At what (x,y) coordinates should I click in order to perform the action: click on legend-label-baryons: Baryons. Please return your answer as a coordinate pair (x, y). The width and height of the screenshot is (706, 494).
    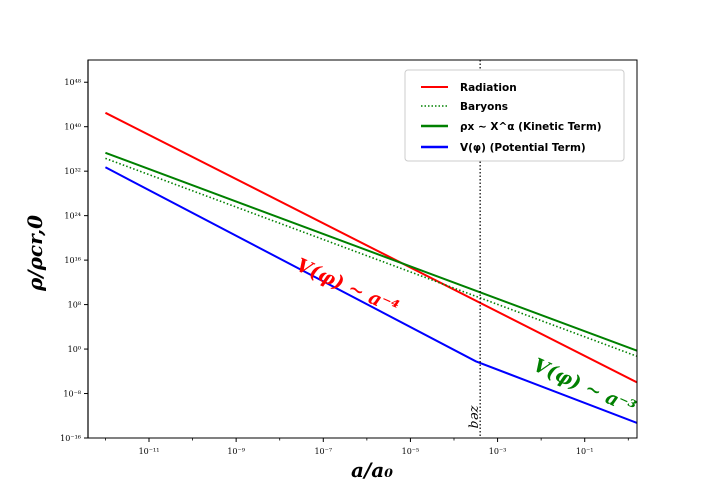
    Looking at the image, I should click on (484, 107).